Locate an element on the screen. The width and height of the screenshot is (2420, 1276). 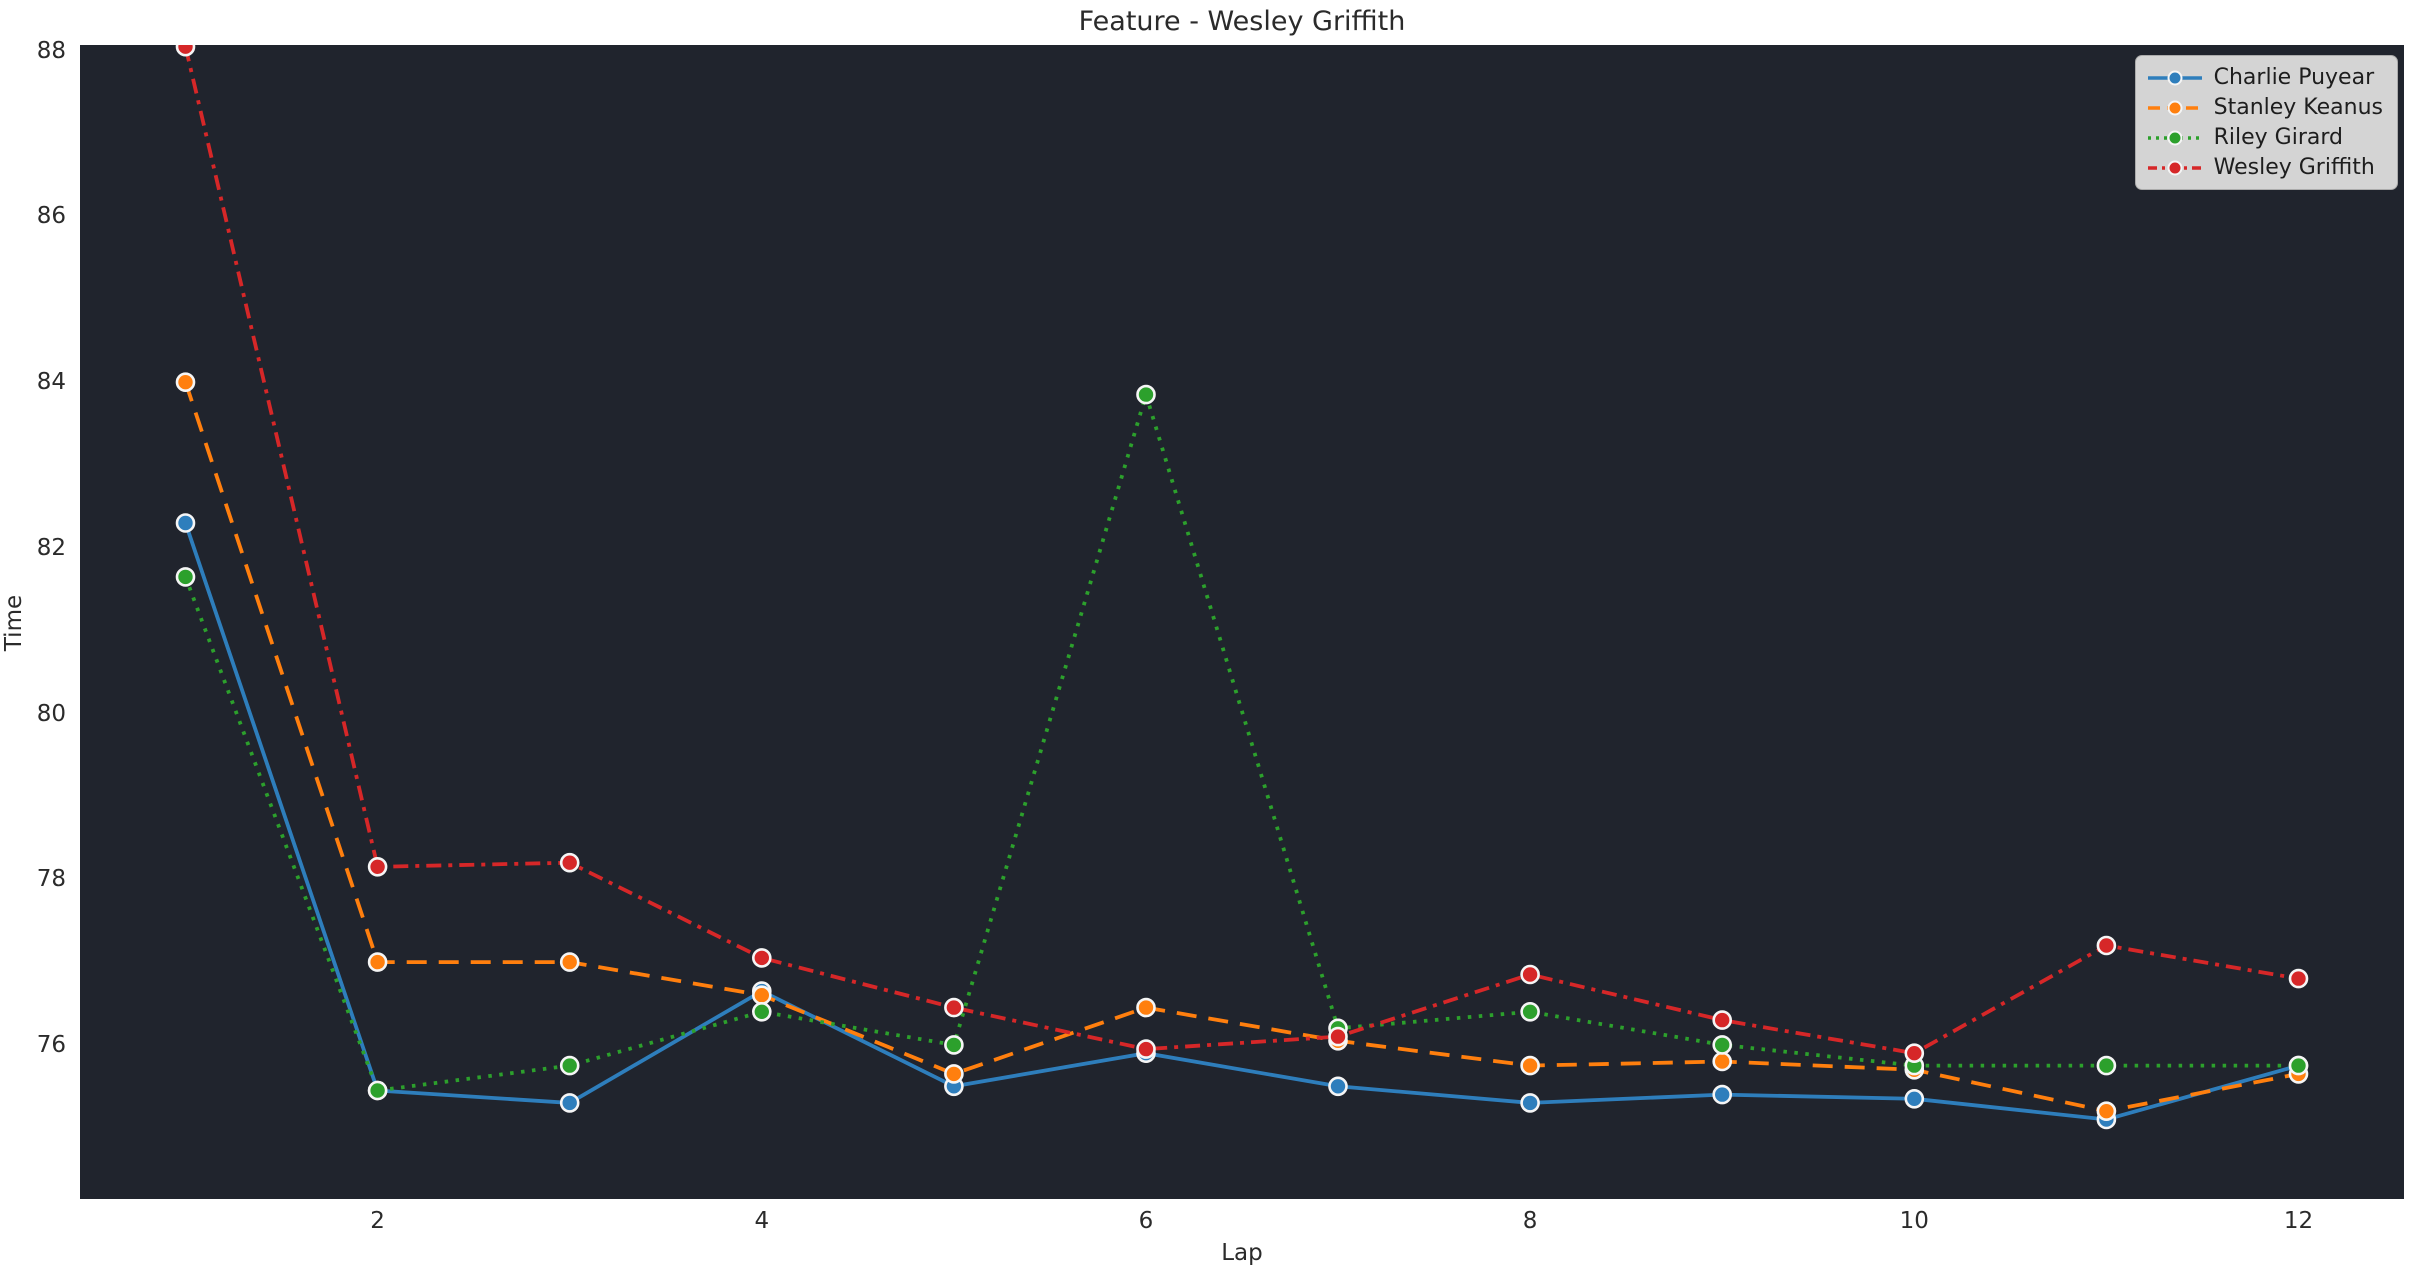
y-tick-label: 76 is located at coordinates (51, 1044).